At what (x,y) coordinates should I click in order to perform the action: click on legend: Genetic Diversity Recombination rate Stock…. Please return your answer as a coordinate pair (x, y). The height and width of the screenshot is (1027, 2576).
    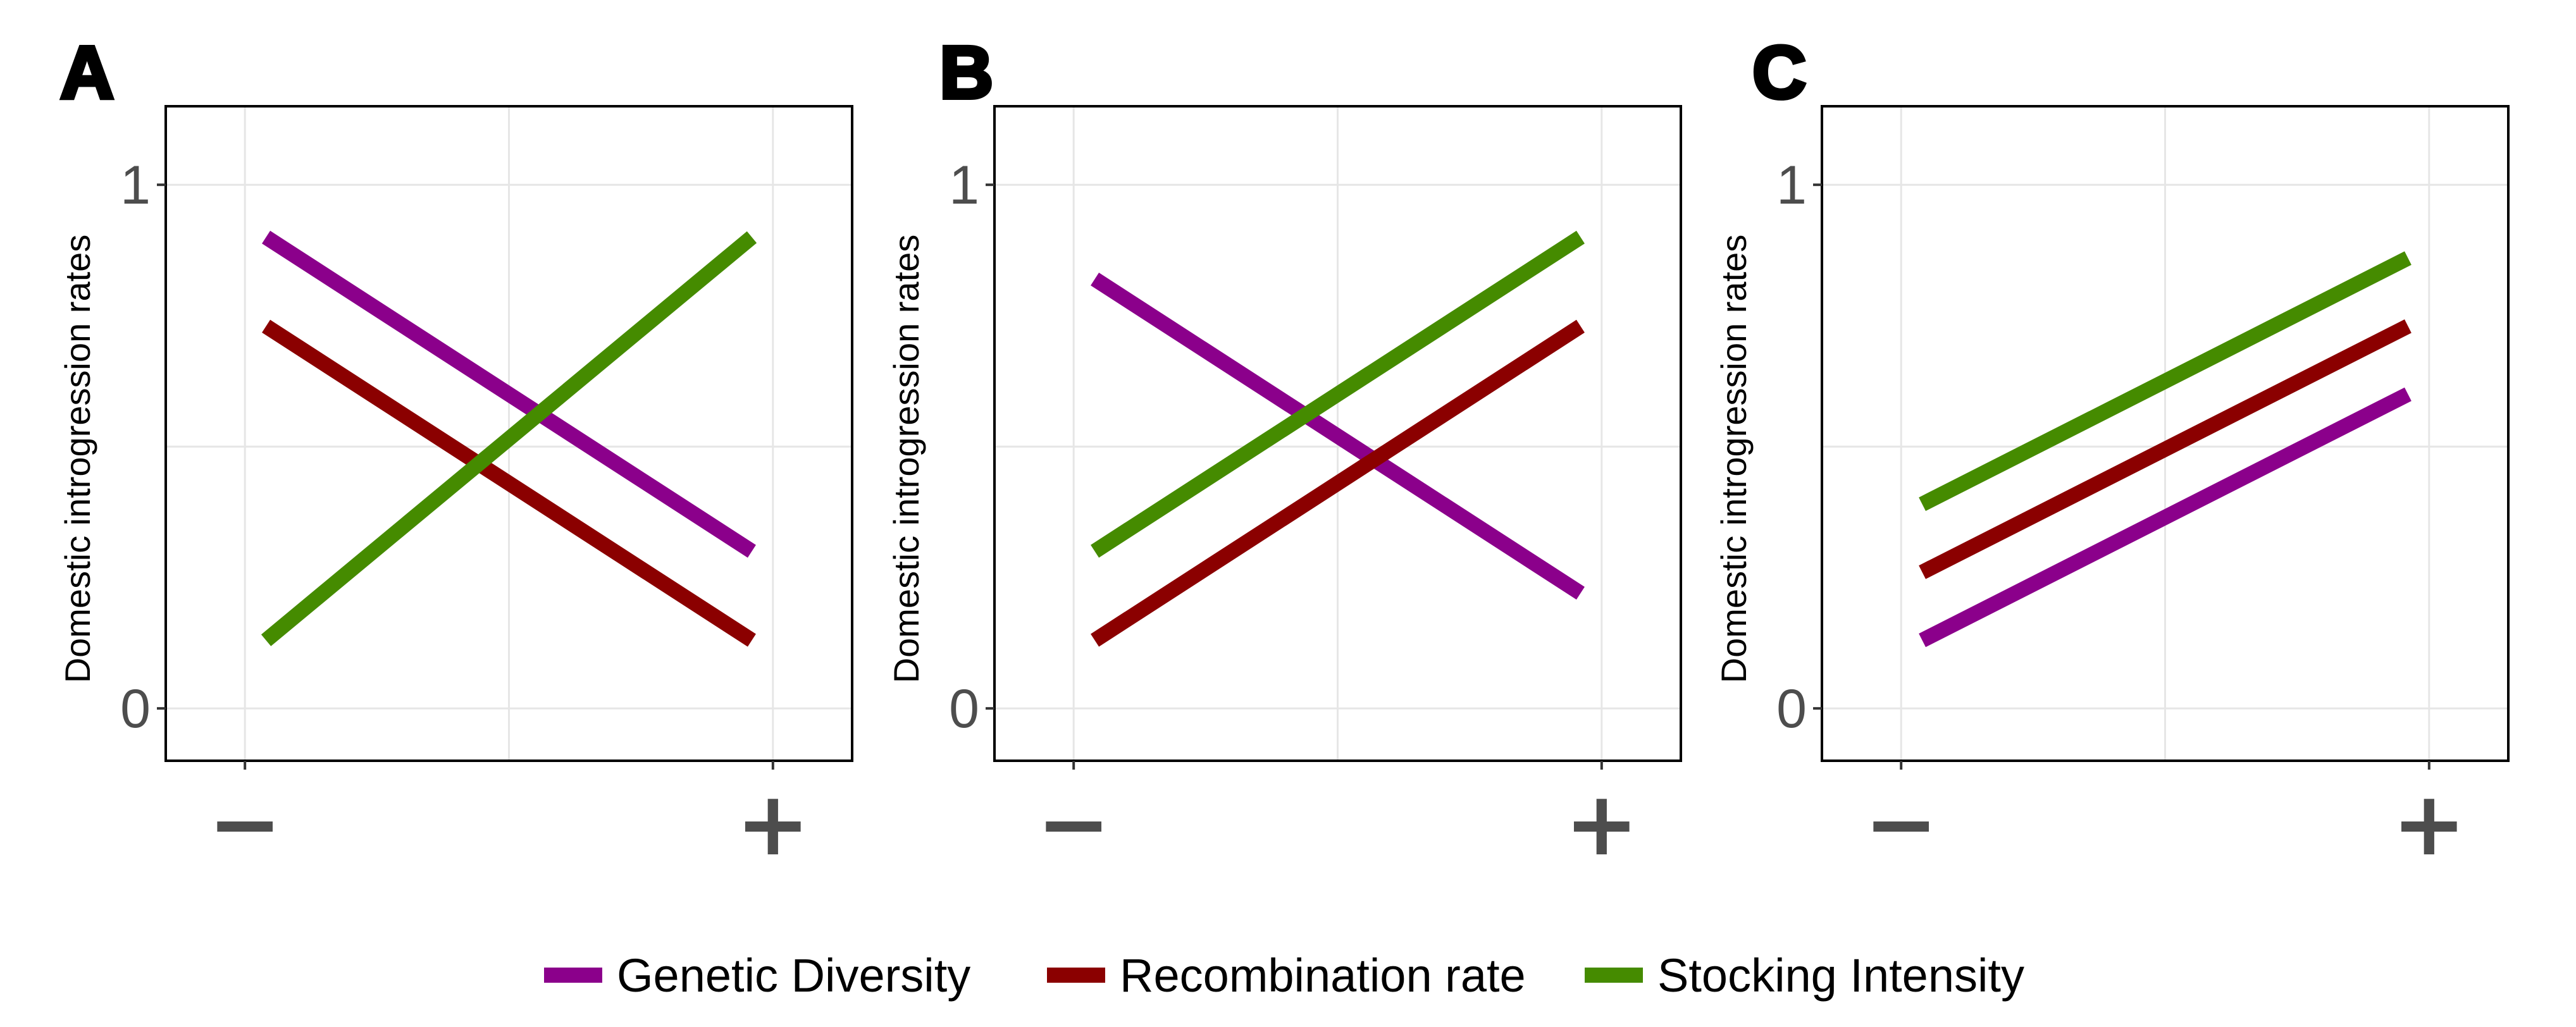
    Looking at the image, I should click on (1284, 975).